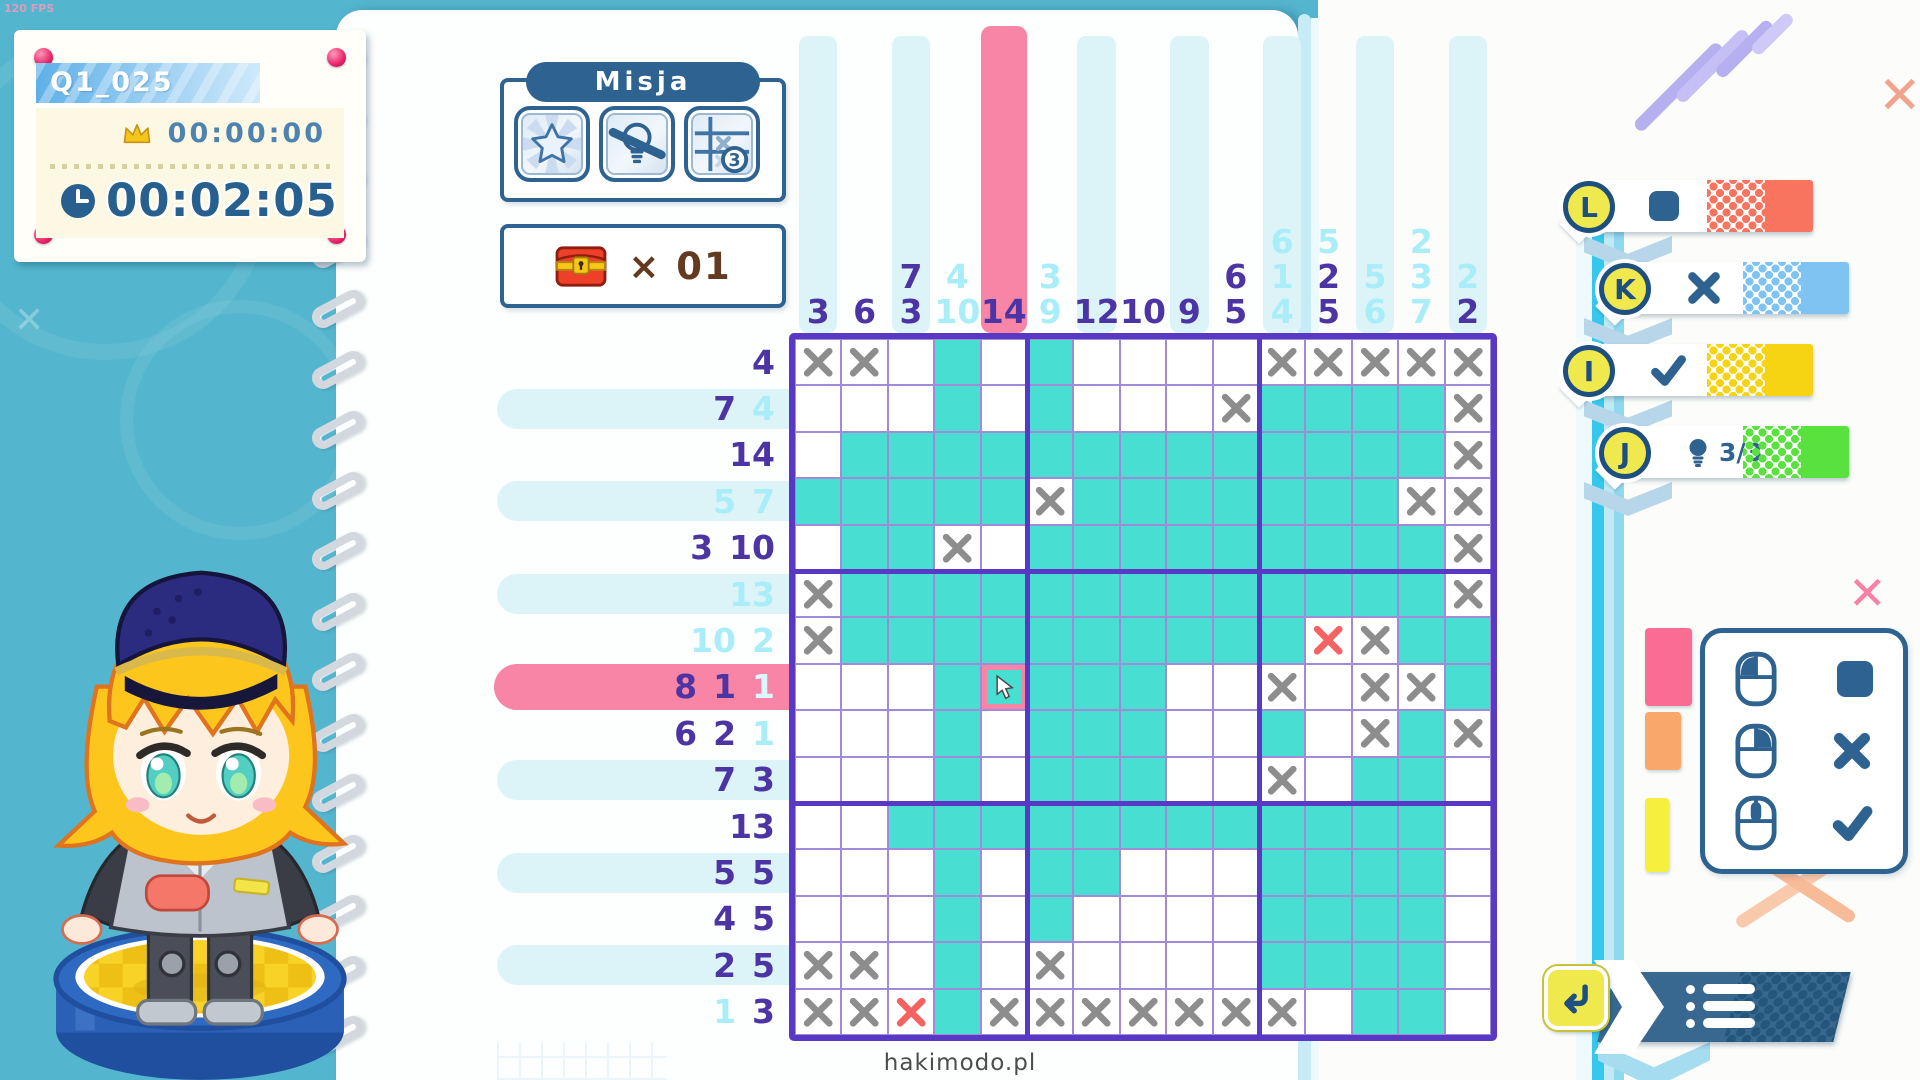 The width and height of the screenshot is (1920, 1080). What do you see at coordinates (1467, 547) in the screenshot?
I see `cell-r5-c15` at bounding box center [1467, 547].